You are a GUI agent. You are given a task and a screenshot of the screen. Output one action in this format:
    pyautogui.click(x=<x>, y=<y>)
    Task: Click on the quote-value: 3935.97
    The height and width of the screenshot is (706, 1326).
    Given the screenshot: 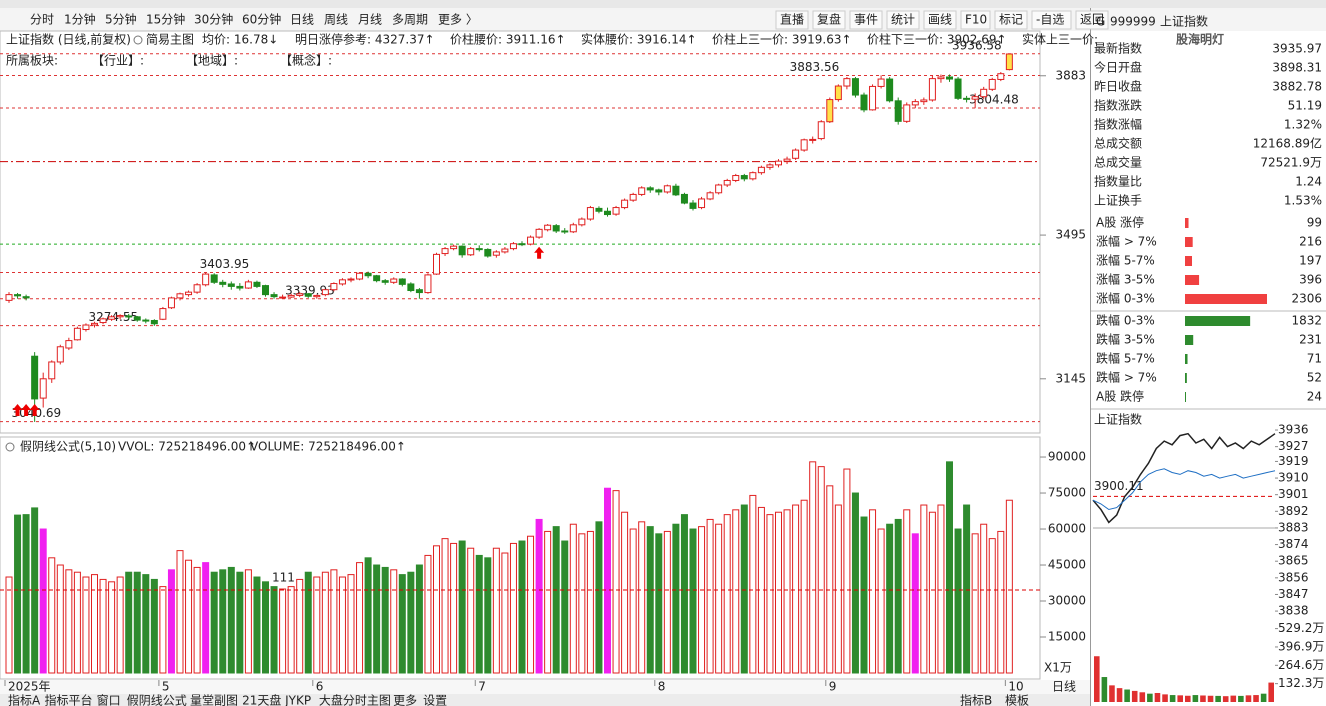 What is the action you would take?
    pyautogui.click(x=1297, y=49)
    